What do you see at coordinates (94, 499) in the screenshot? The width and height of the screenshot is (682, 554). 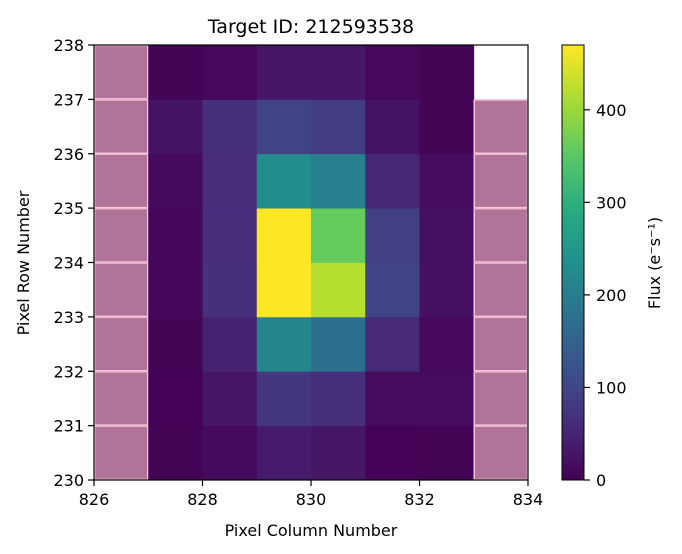 I see `x-tick-label: 826` at bounding box center [94, 499].